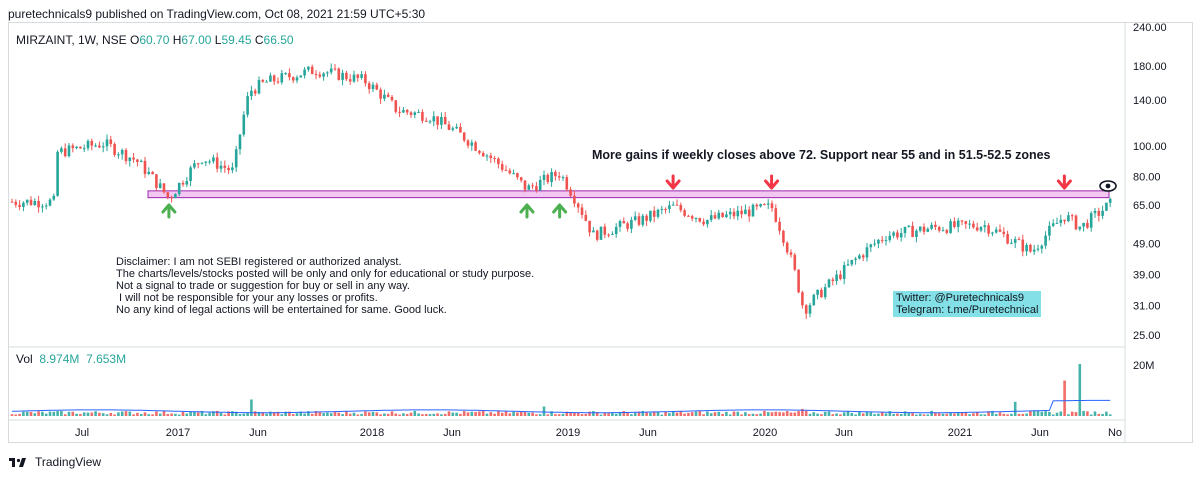 This screenshot has height=477, width=1200. Describe the element at coordinates (648, 433) in the screenshot. I see `time-tick-label: Jun` at that location.